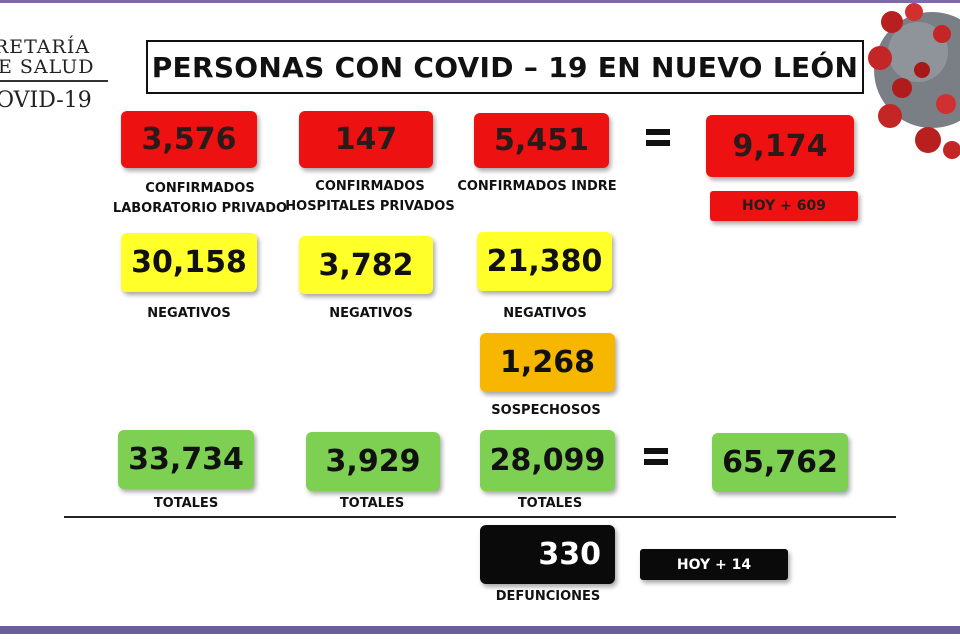 This screenshot has width=960, height=640. Describe the element at coordinates (658, 140) in the screenshot. I see `equals-sign-confirmed` at that location.